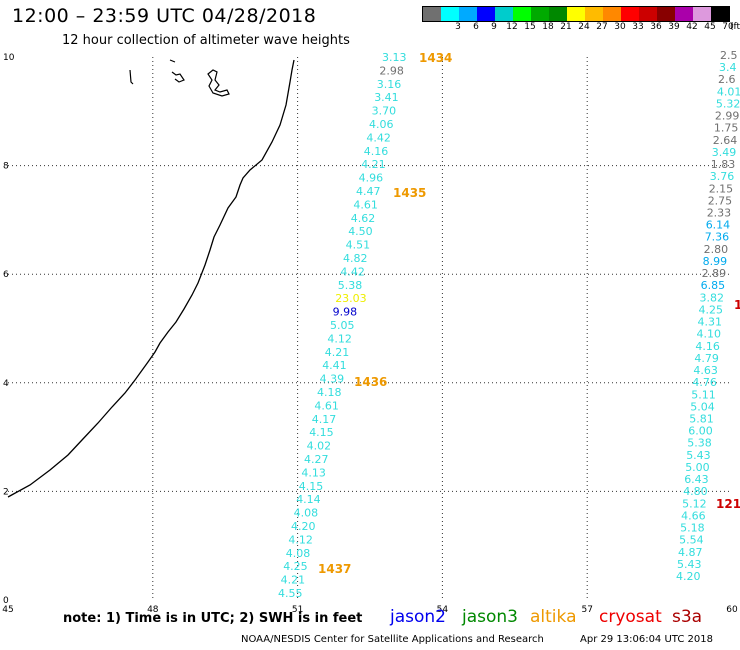 The image size is (740, 650). Describe the element at coordinates (6, 492) in the screenshot. I see `y-tick-label: 2` at that location.